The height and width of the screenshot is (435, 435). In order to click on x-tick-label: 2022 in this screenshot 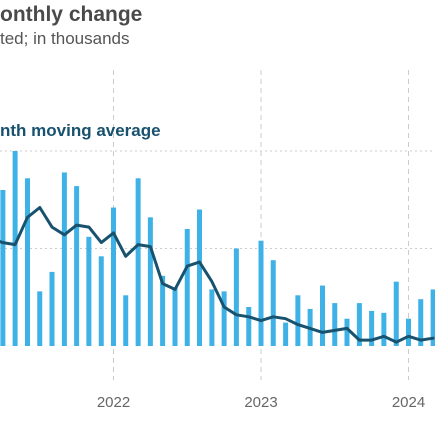, I will do `click(113, 402)`.